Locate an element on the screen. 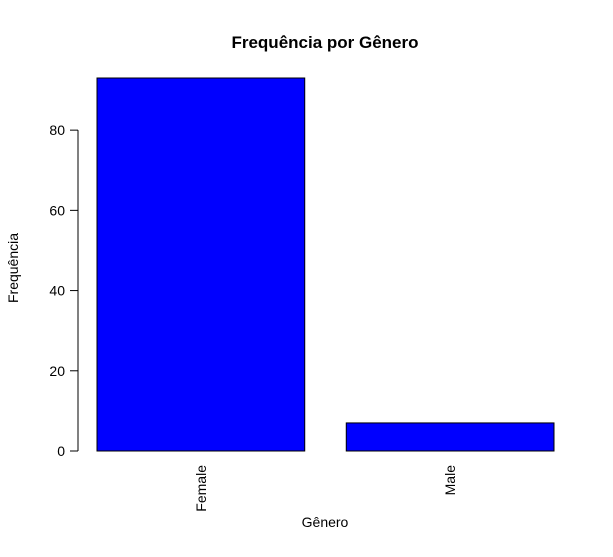  y-tick-label: 20 is located at coordinates (57, 371).